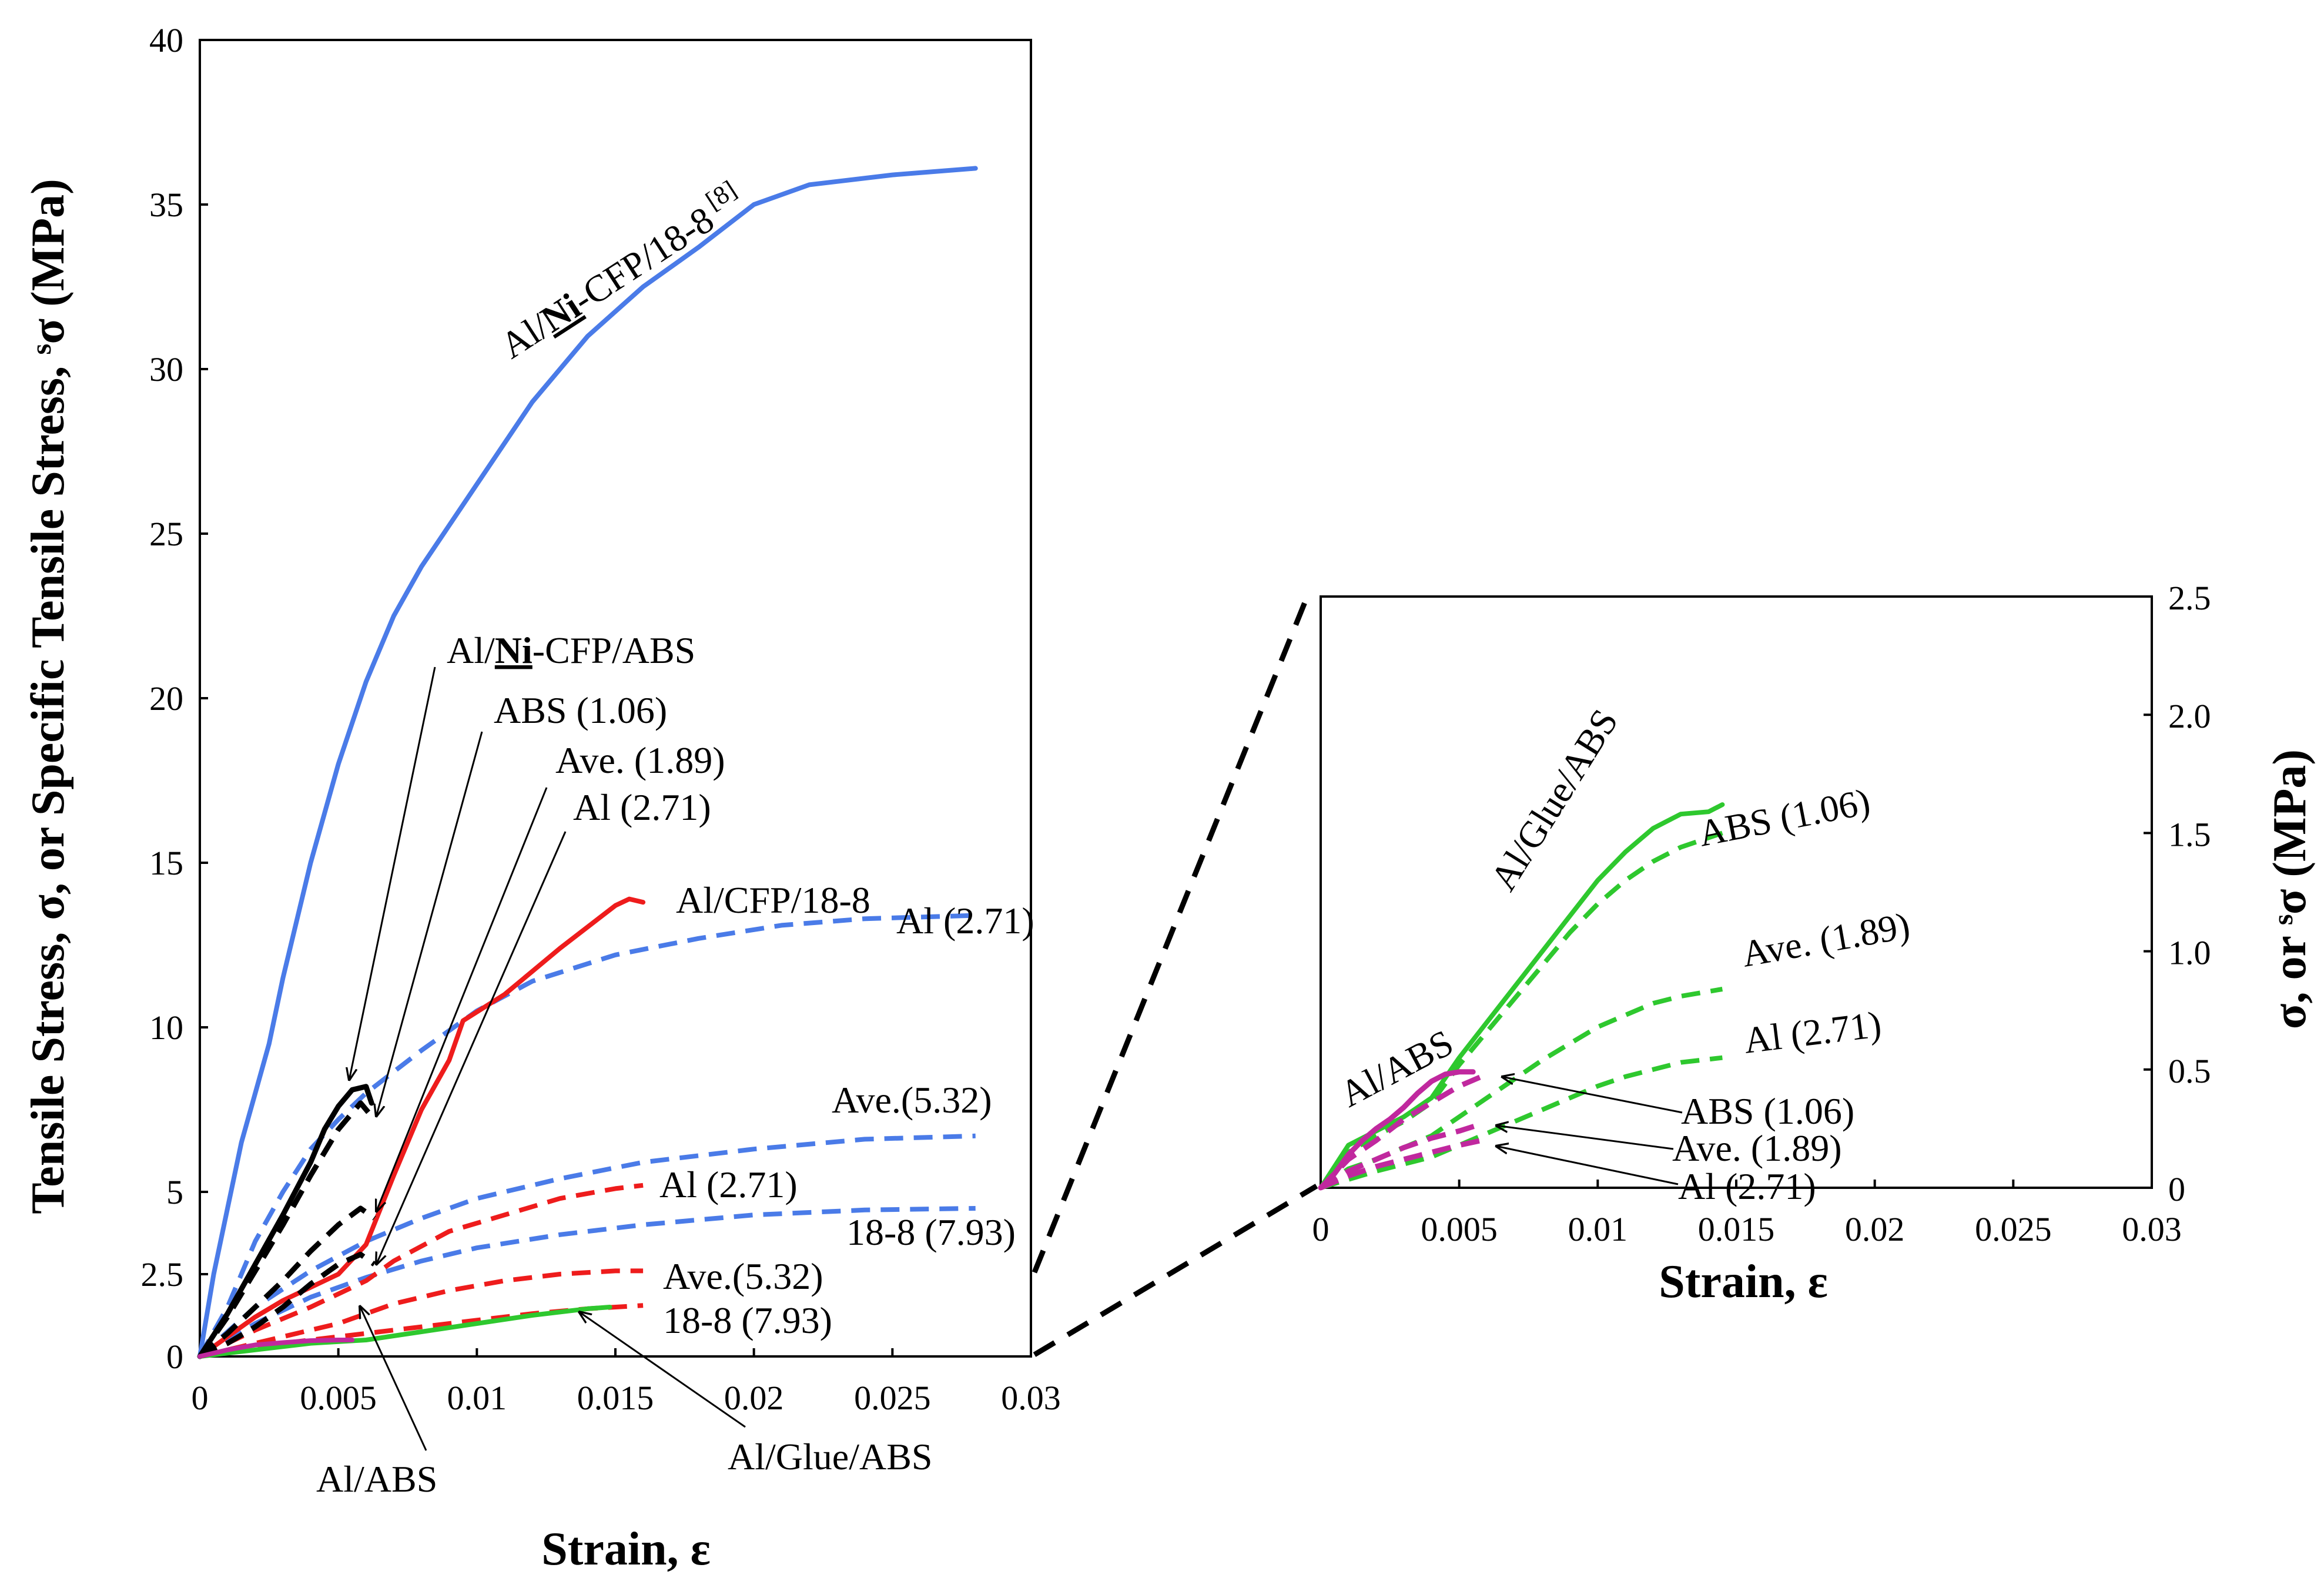 This screenshot has width=2324, height=1588. What do you see at coordinates (2189, 953) in the screenshot?
I see `y-tick-label: 1.0` at bounding box center [2189, 953].